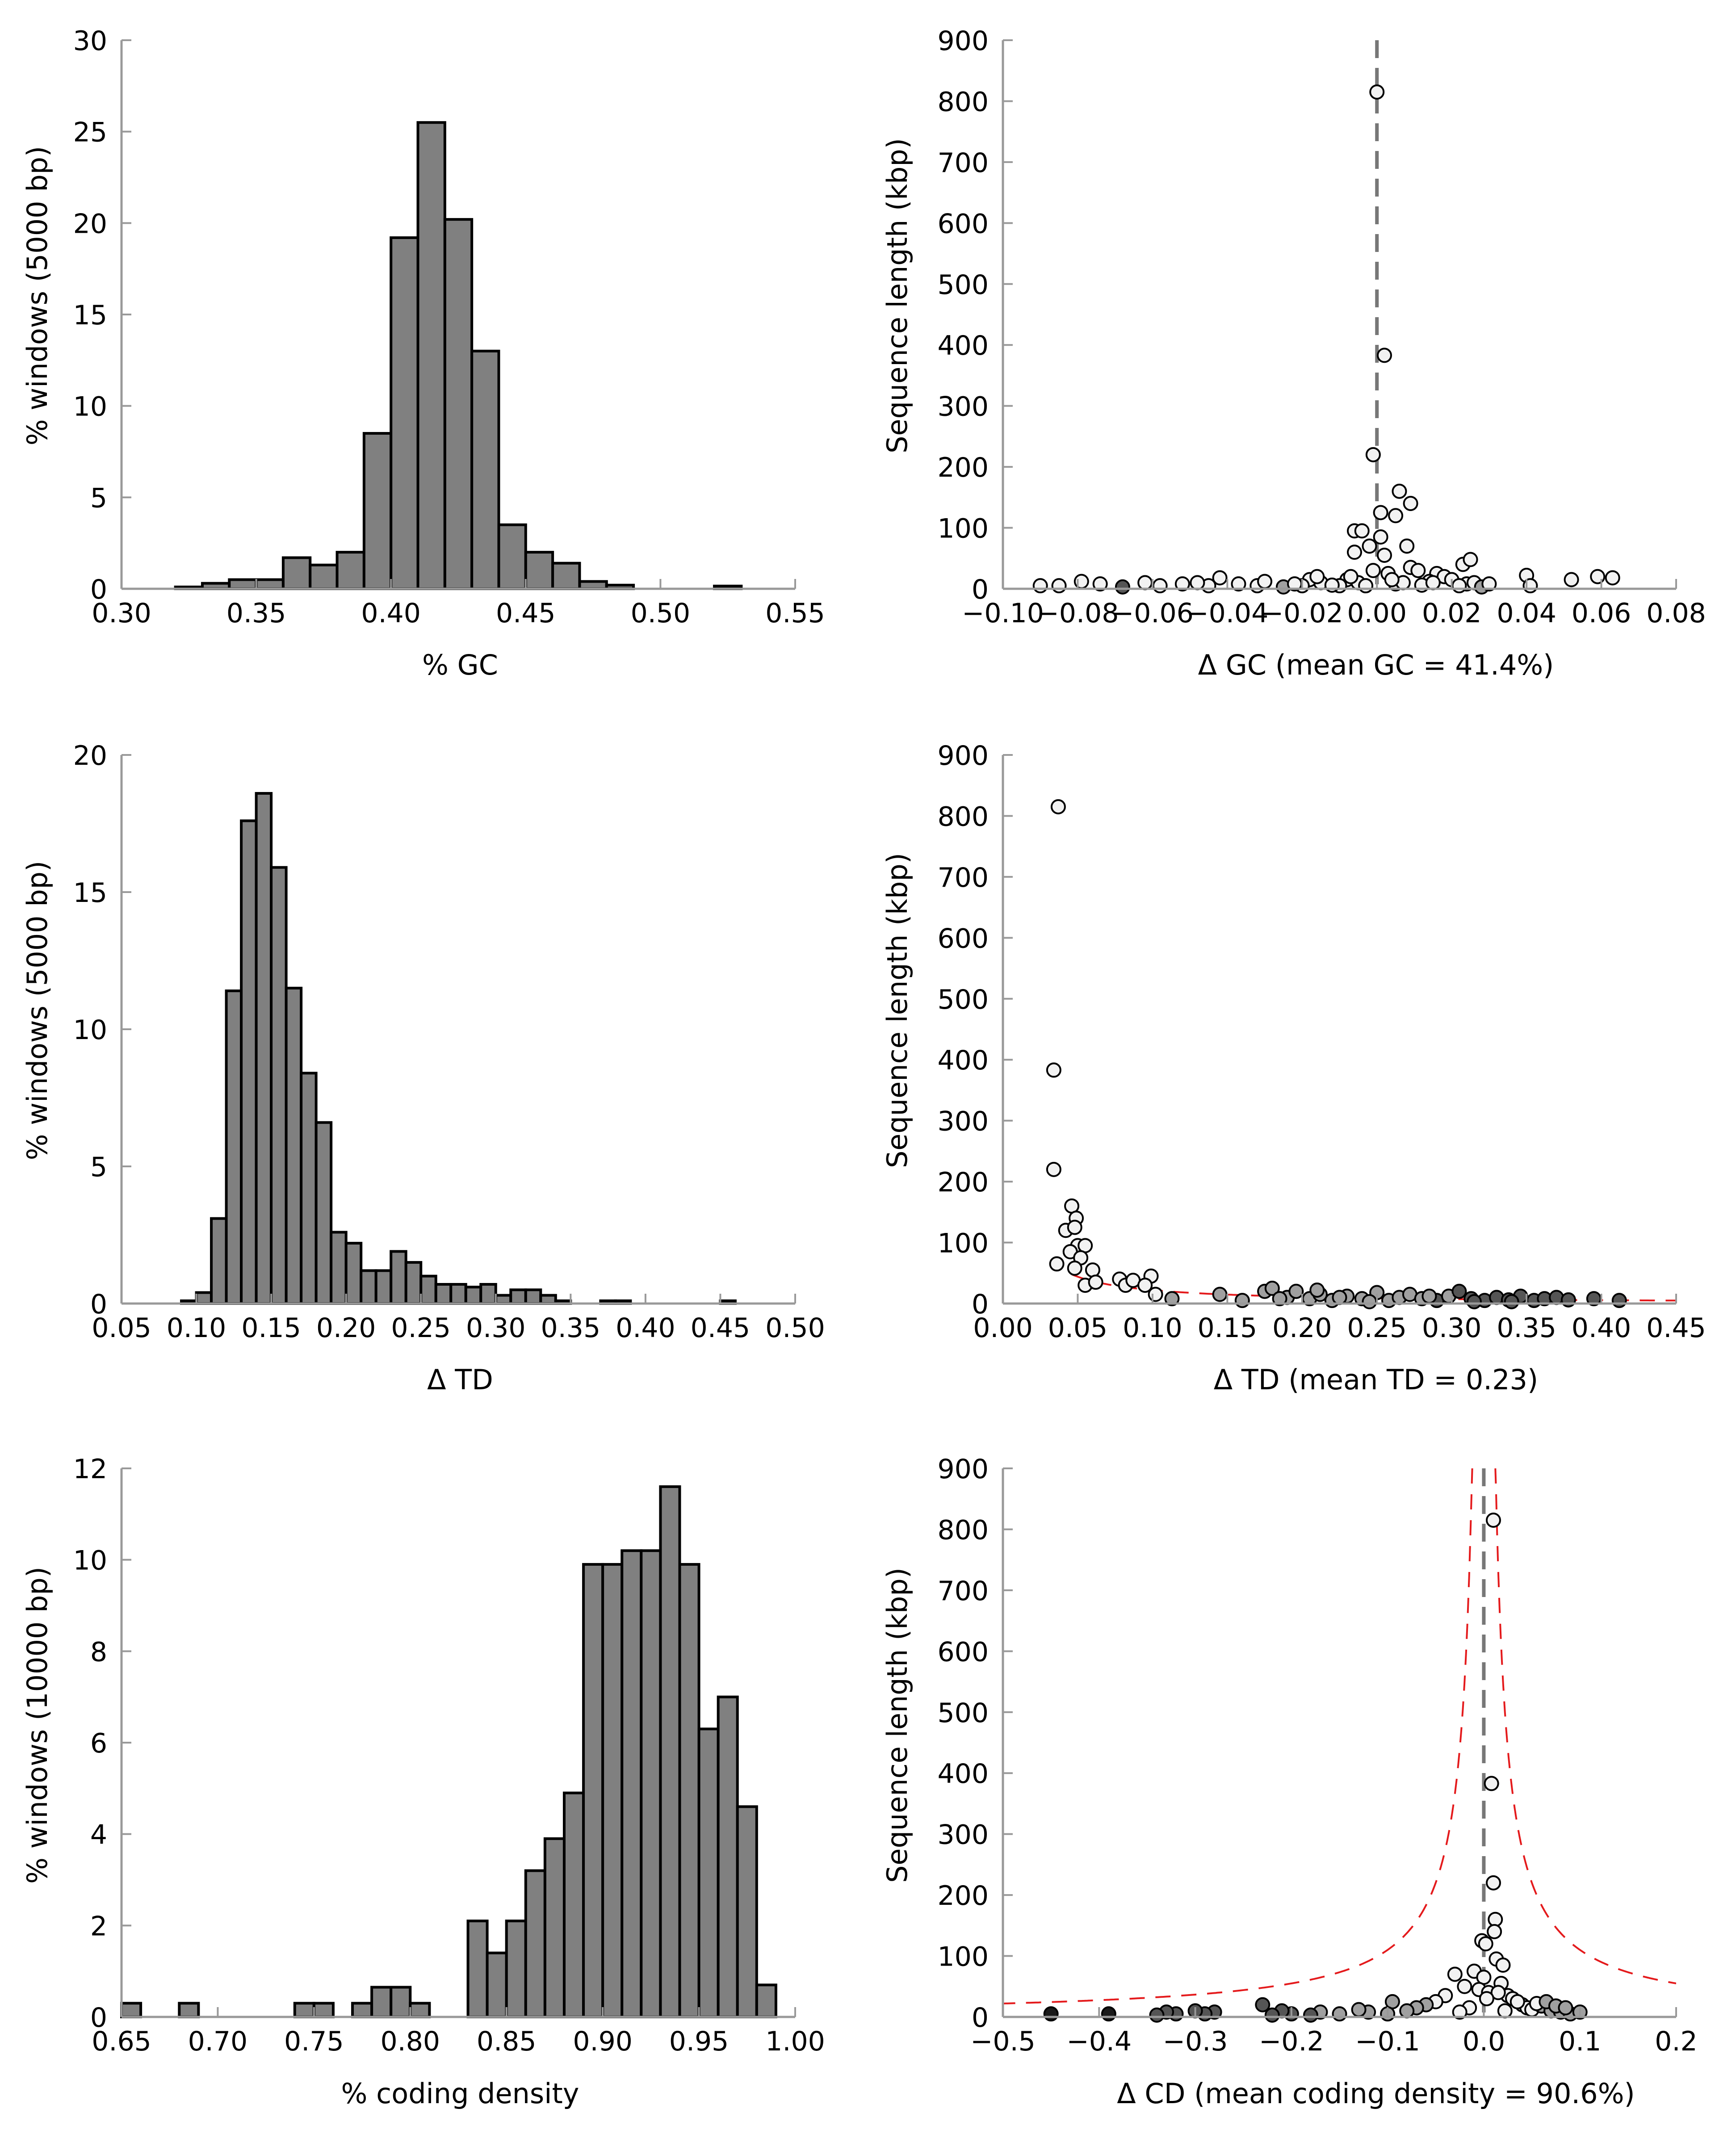 This screenshot has height=2138, width=1736. What do you see at coordinates (460, 1380) in the screenshot?
I see `histogram-td-xlabel: Δ TD` at bounding box center [460, 1380].